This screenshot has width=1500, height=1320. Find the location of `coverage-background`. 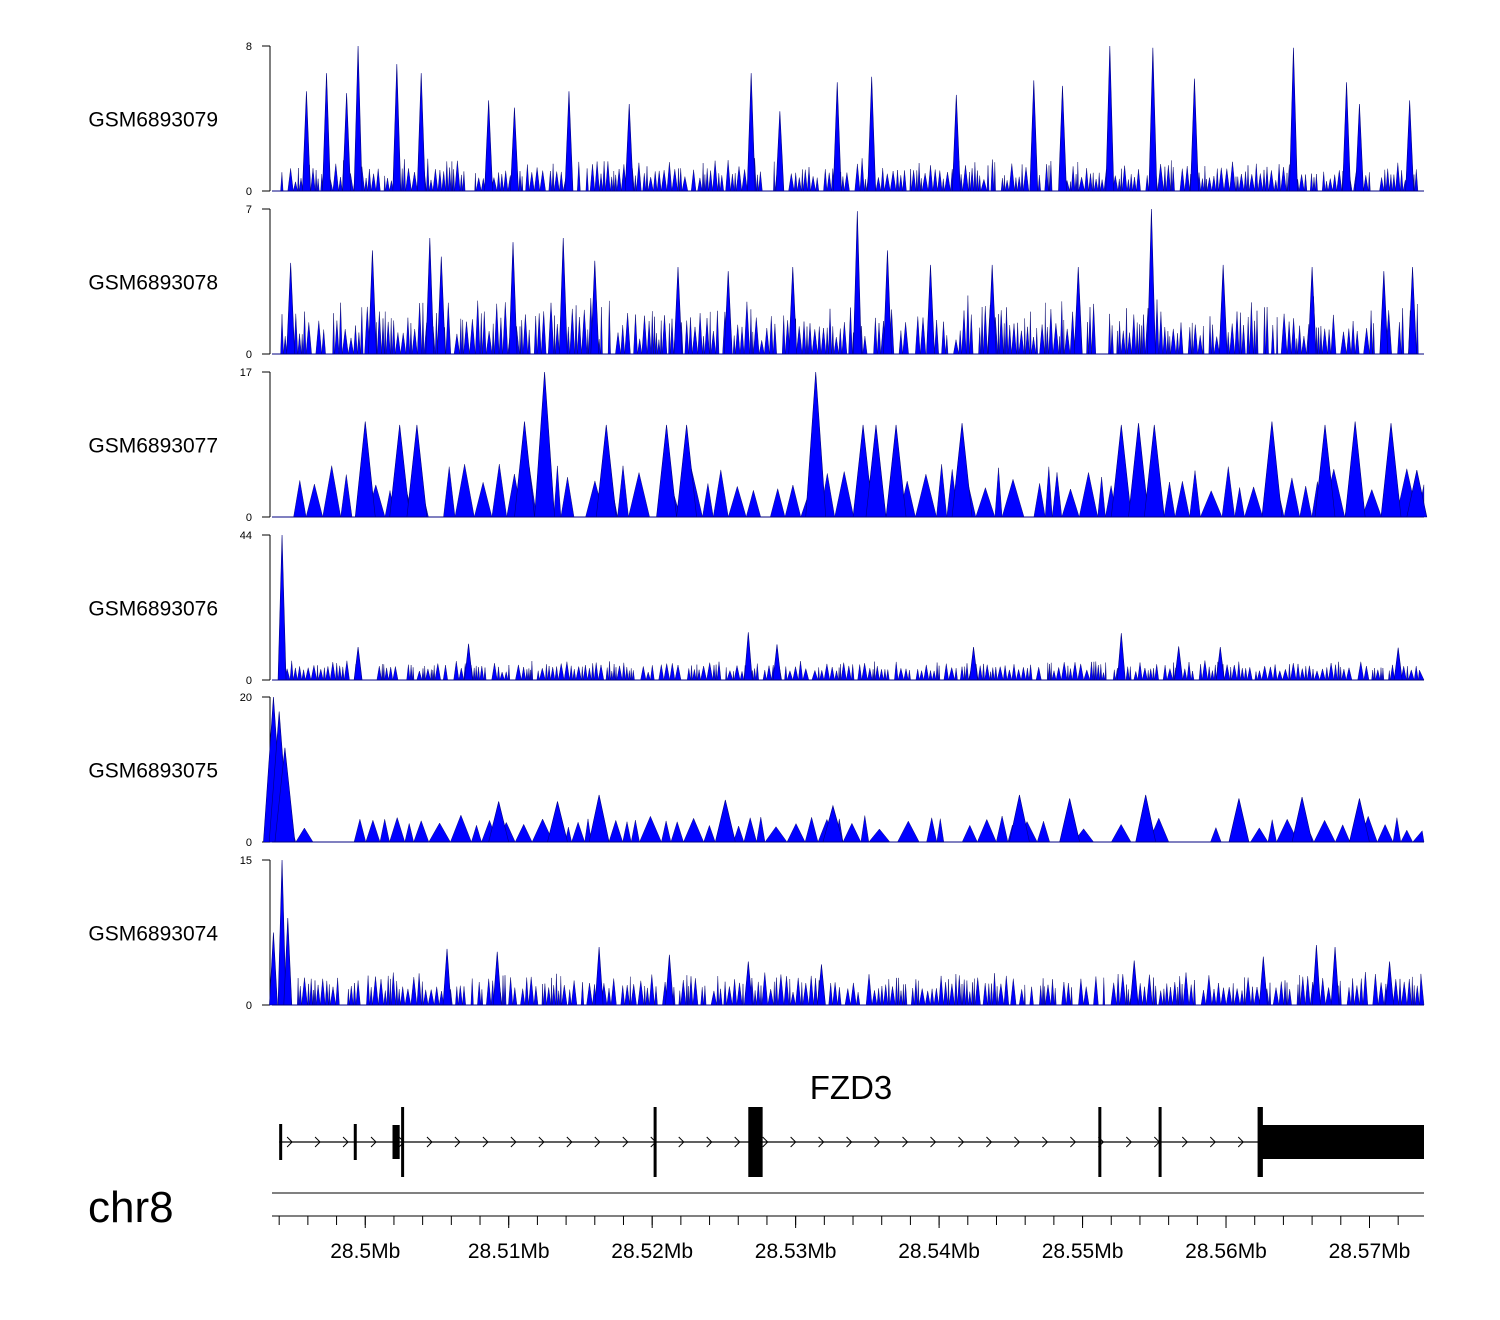

coverage-background is located at coordinates (848, 175).